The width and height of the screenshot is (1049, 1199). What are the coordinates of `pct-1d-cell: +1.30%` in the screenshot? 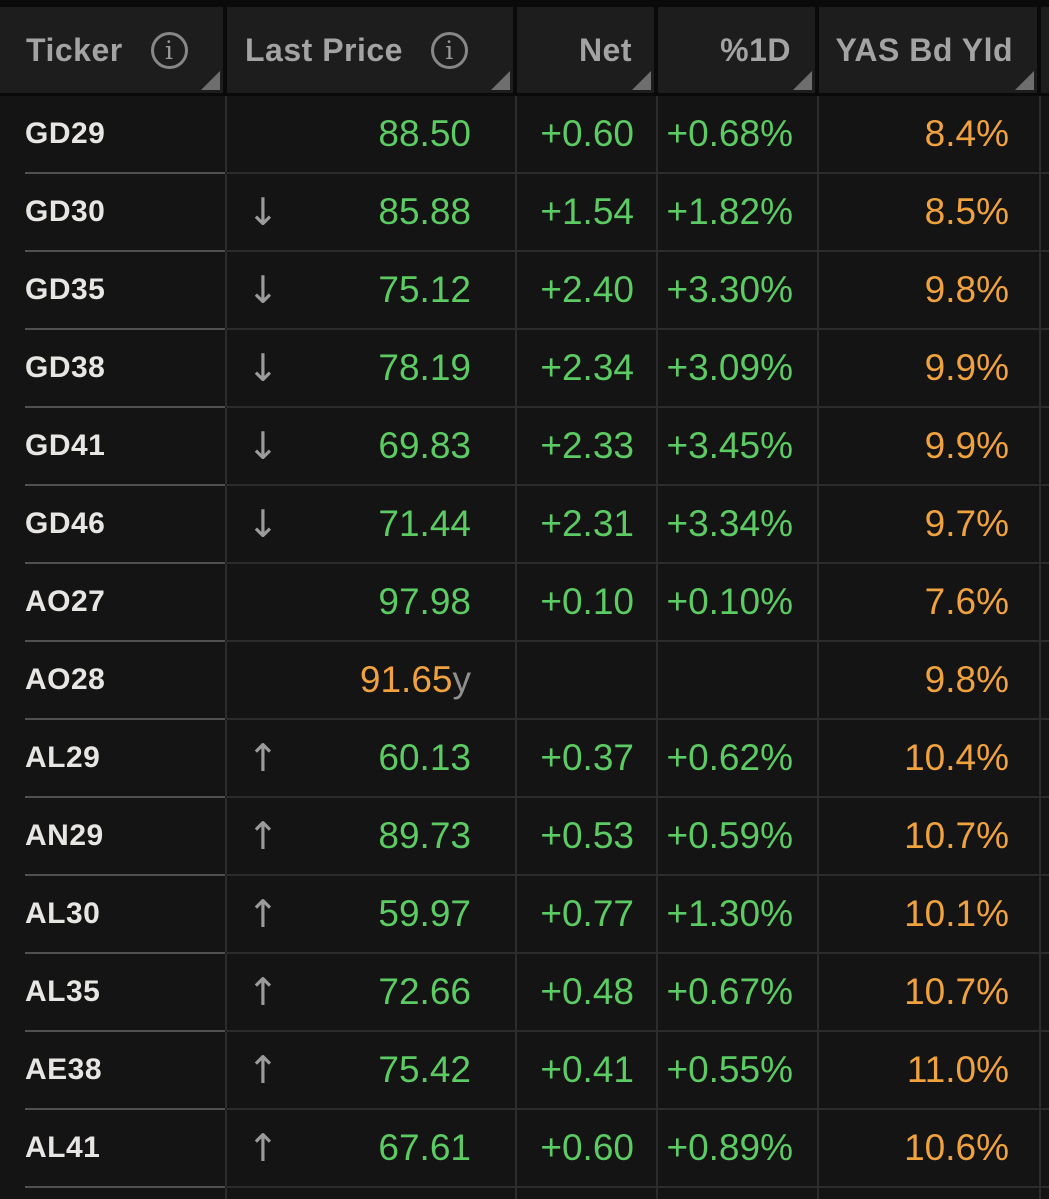 It's located at (738, 915).